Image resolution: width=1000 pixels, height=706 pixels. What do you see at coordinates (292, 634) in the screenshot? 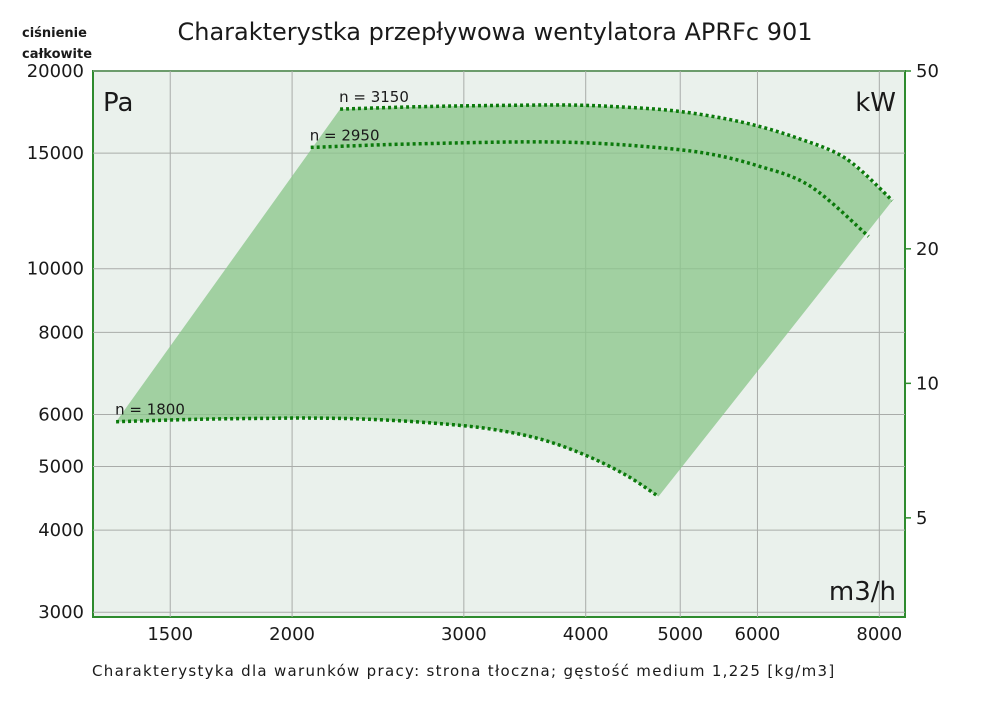
I see `x-tick-label: 2000` at bounding box center [292, 634].